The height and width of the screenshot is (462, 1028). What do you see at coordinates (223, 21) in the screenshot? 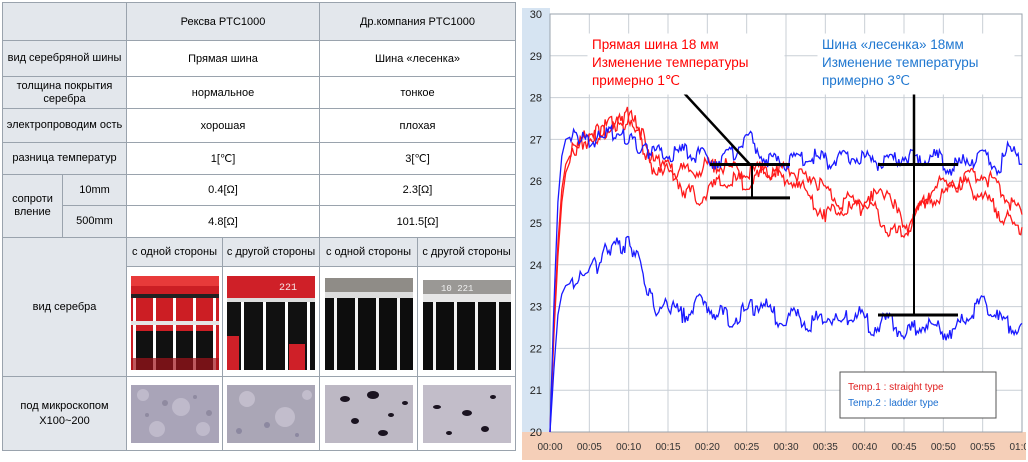
I see `header-reksva: Рексва PTC1000` at bounding box center [223, 21].